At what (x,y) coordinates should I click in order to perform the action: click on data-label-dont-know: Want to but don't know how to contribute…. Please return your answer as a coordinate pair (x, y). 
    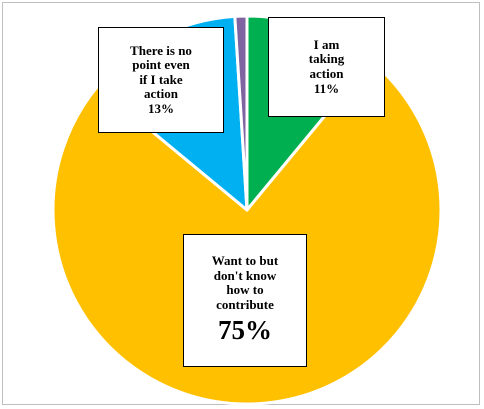
    Looking at the image, I should click on (245, 300).